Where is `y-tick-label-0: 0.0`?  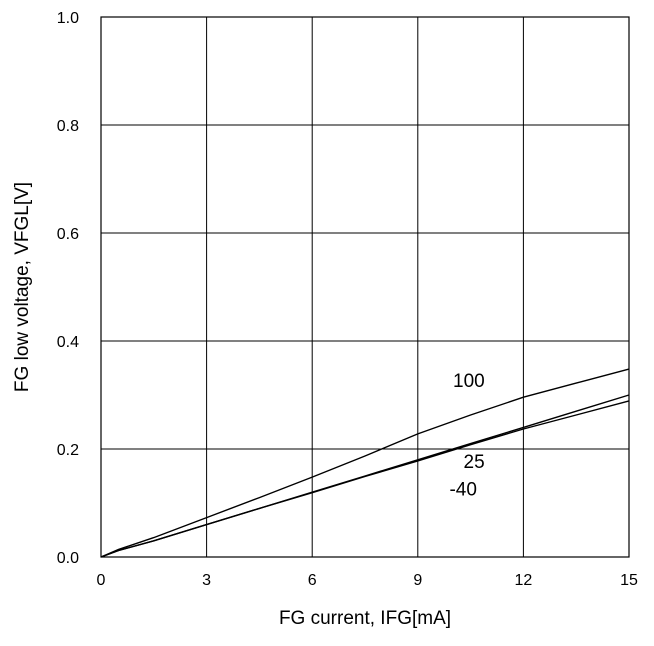 y-tick-label-0: 0.0 is located at coordinates (68, 558).